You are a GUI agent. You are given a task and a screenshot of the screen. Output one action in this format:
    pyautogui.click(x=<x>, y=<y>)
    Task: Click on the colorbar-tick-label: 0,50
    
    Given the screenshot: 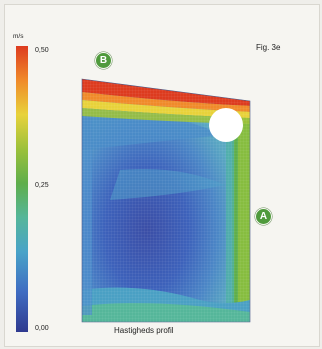 What is the action you would take?
    pyautogui.click(x=42, y=50)
    